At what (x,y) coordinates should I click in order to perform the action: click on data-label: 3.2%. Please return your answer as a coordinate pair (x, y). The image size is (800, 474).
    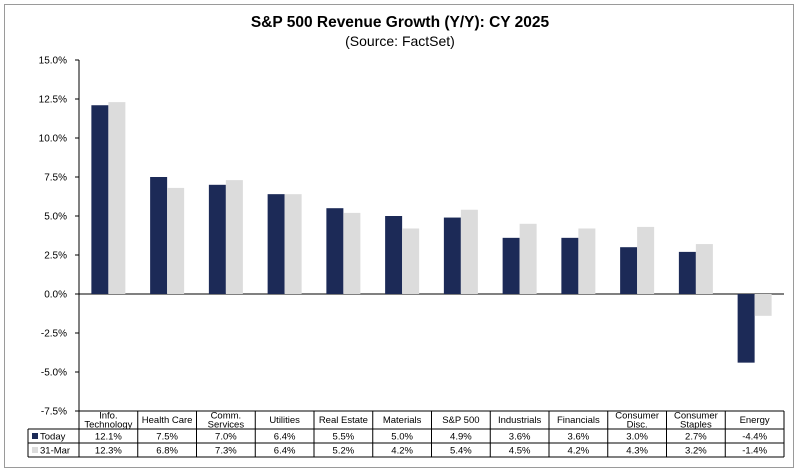
    Looking at the image, I should click on (696, 451).